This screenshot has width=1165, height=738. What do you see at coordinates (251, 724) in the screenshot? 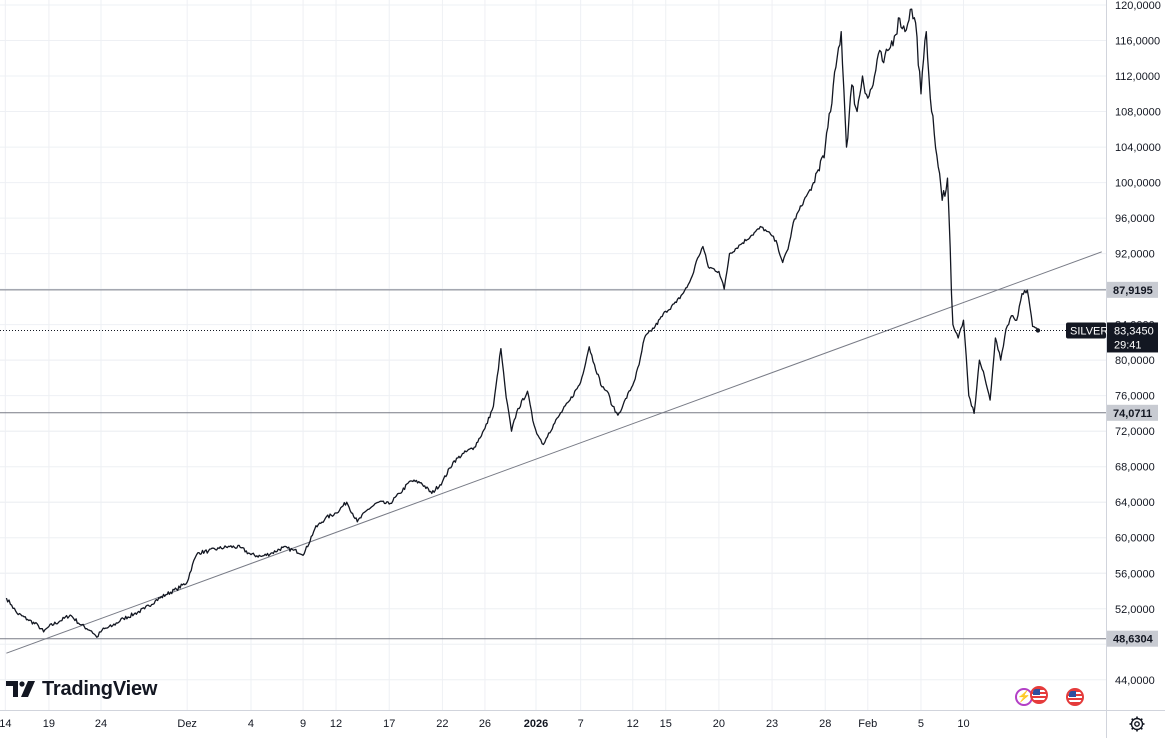
I see `x-tick-label: 4` at bounding box center [251, 724].